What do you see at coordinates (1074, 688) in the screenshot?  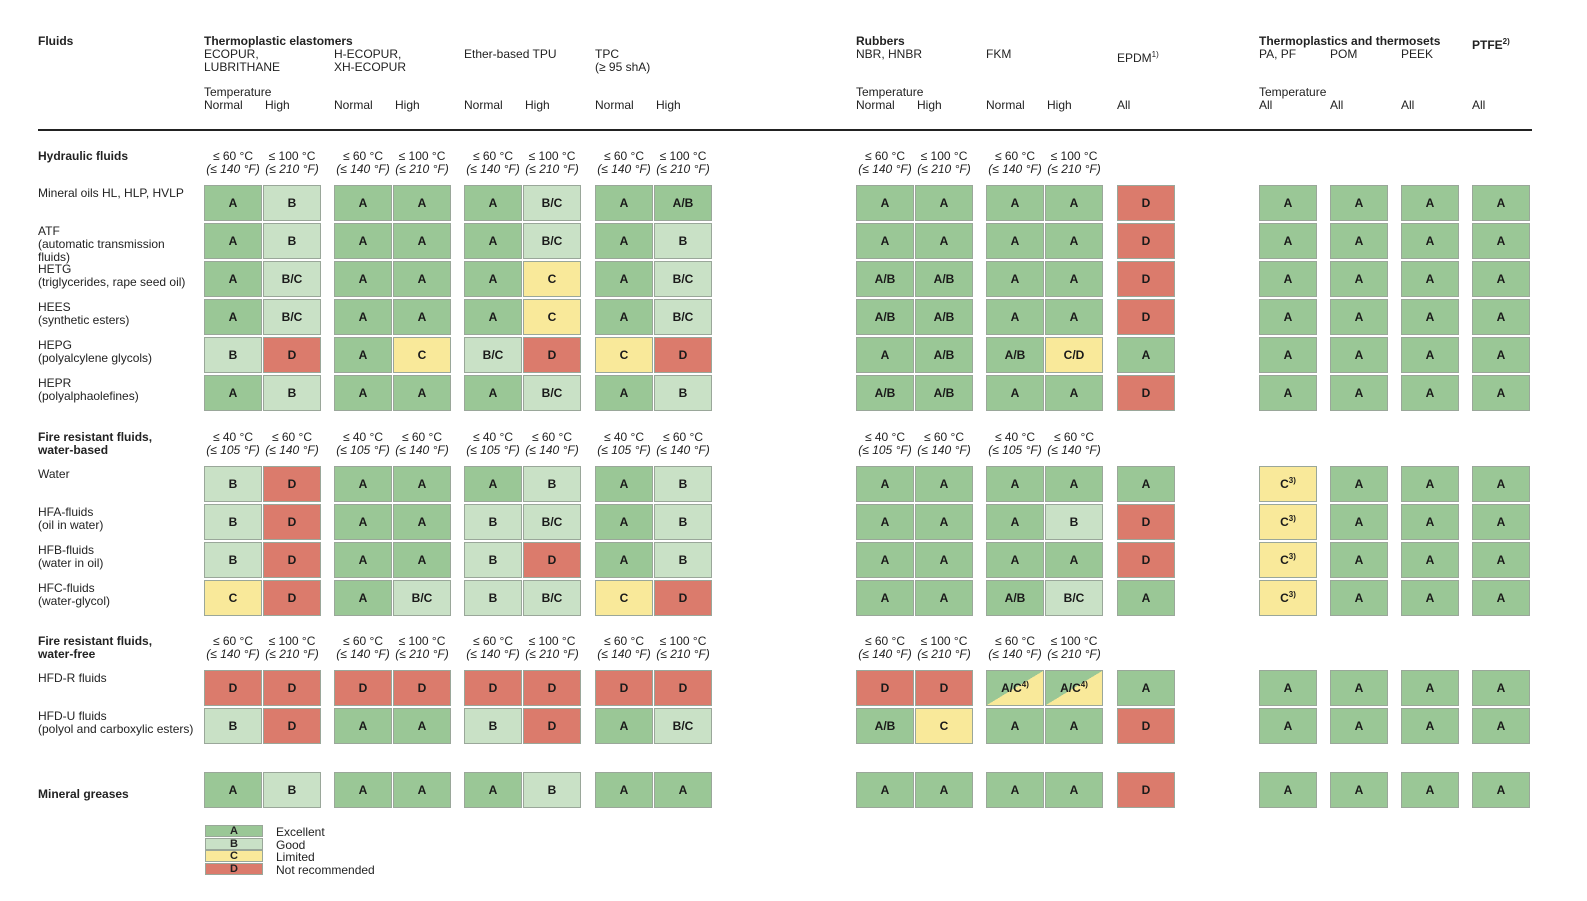 I see `rating-cell: A/C 4)` at bounding box center [1074, 688].